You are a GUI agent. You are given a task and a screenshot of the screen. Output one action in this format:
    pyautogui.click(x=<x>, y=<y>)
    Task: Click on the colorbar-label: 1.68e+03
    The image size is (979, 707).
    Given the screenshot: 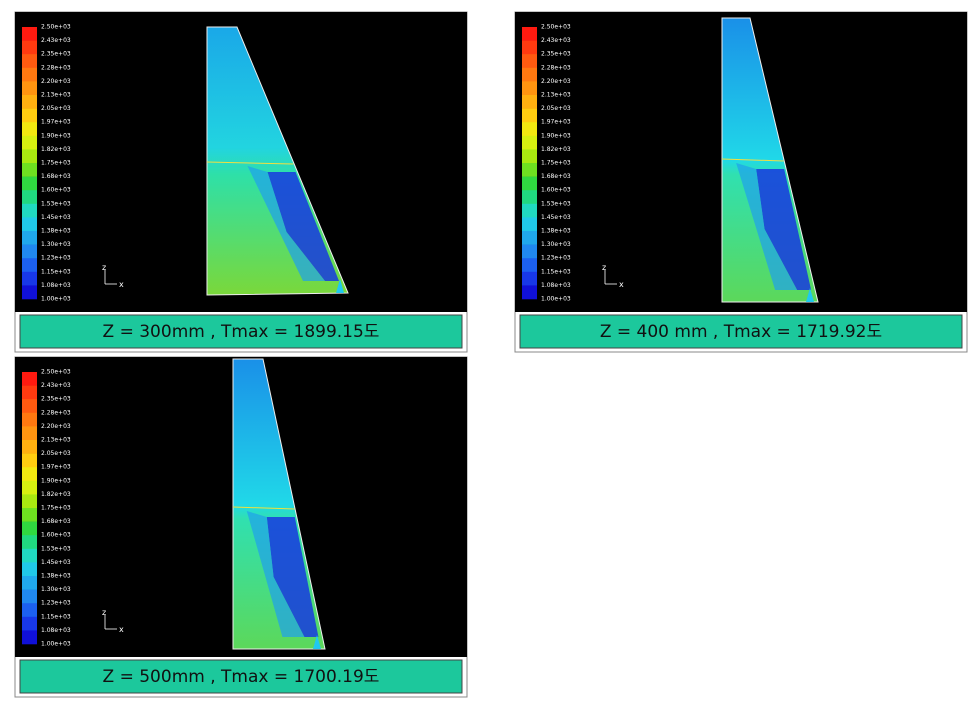 What is the action you would take?
    pyautogui.click(x=556, y=176)
    